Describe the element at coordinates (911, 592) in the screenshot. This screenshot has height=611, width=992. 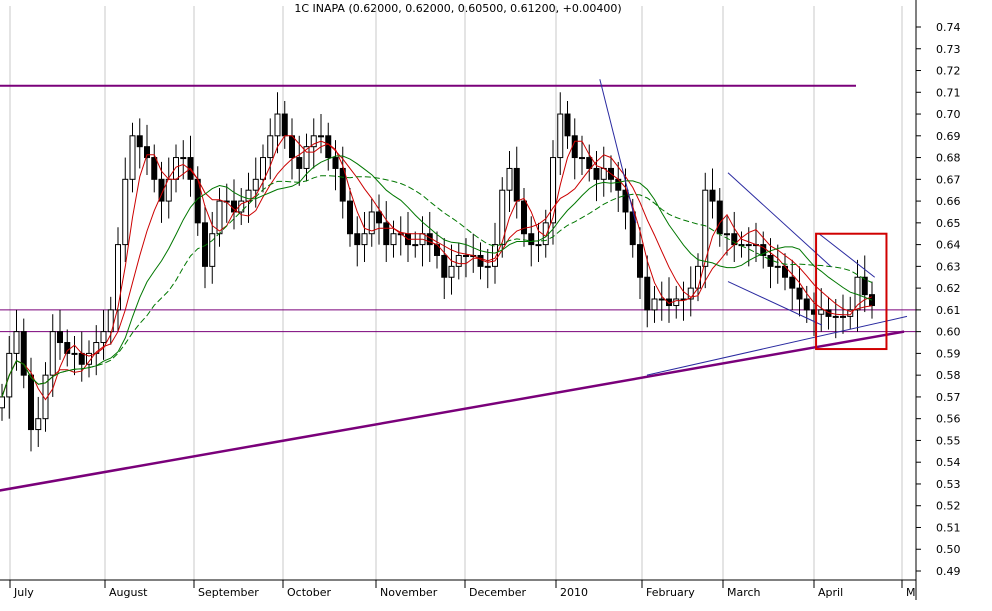
I see `x-tick-label: M` at that location.